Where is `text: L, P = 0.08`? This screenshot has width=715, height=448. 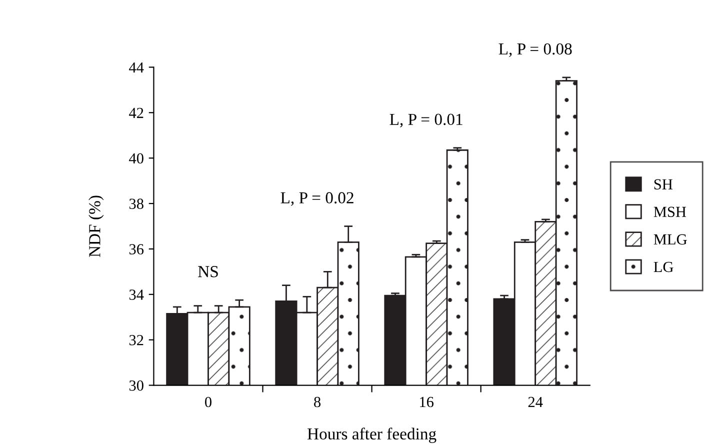 text: L, P = 0.08 is located at coordinates (535, 50).